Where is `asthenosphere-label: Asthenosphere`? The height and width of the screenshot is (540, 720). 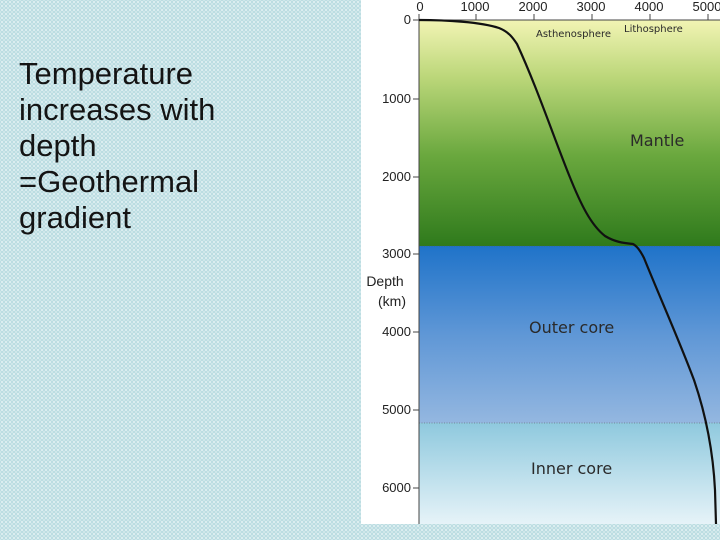
asthenosphere-label: Asthenosphere is located at coordinates (573, 34).